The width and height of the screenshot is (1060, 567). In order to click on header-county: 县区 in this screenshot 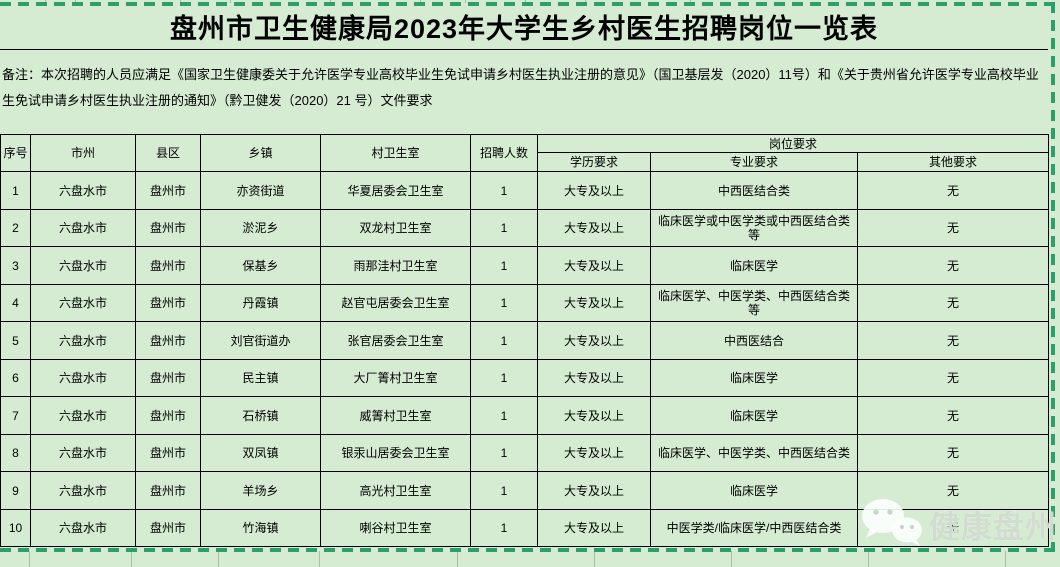, I will do `click(168, 153)`.